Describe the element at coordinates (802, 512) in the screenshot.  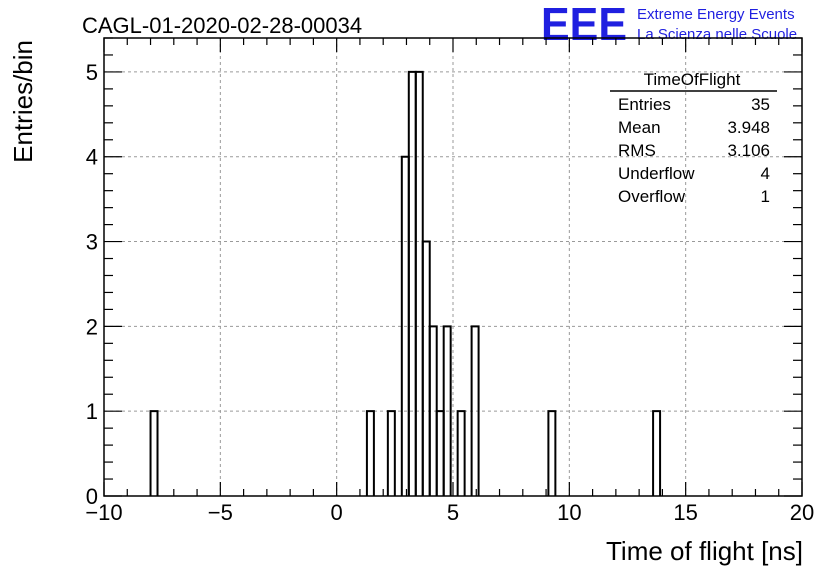
I see `x-tick-label: 20` at that location.